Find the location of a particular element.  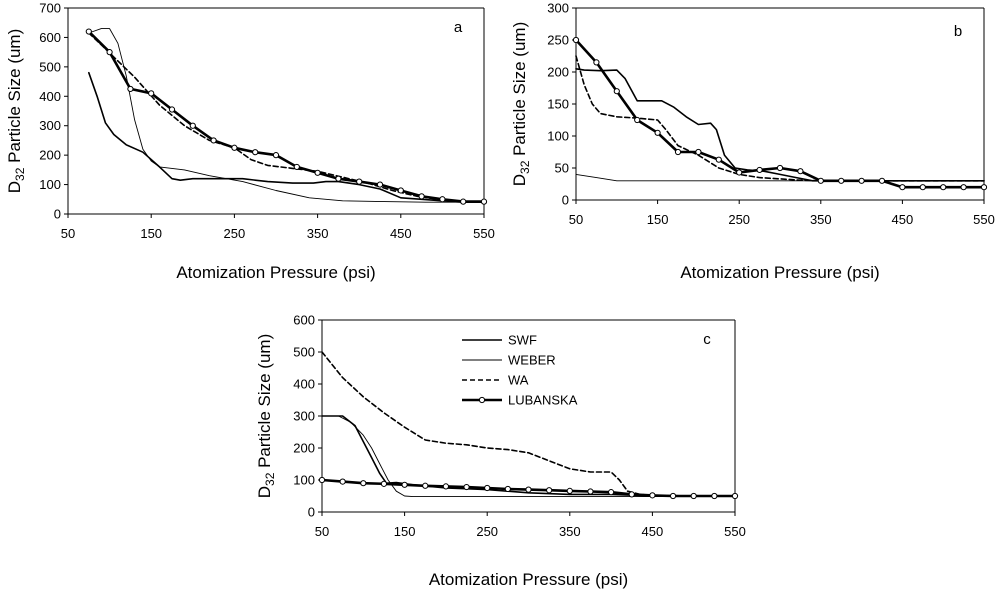

y-tick-label: 400 is located at coordinates (50, 96).